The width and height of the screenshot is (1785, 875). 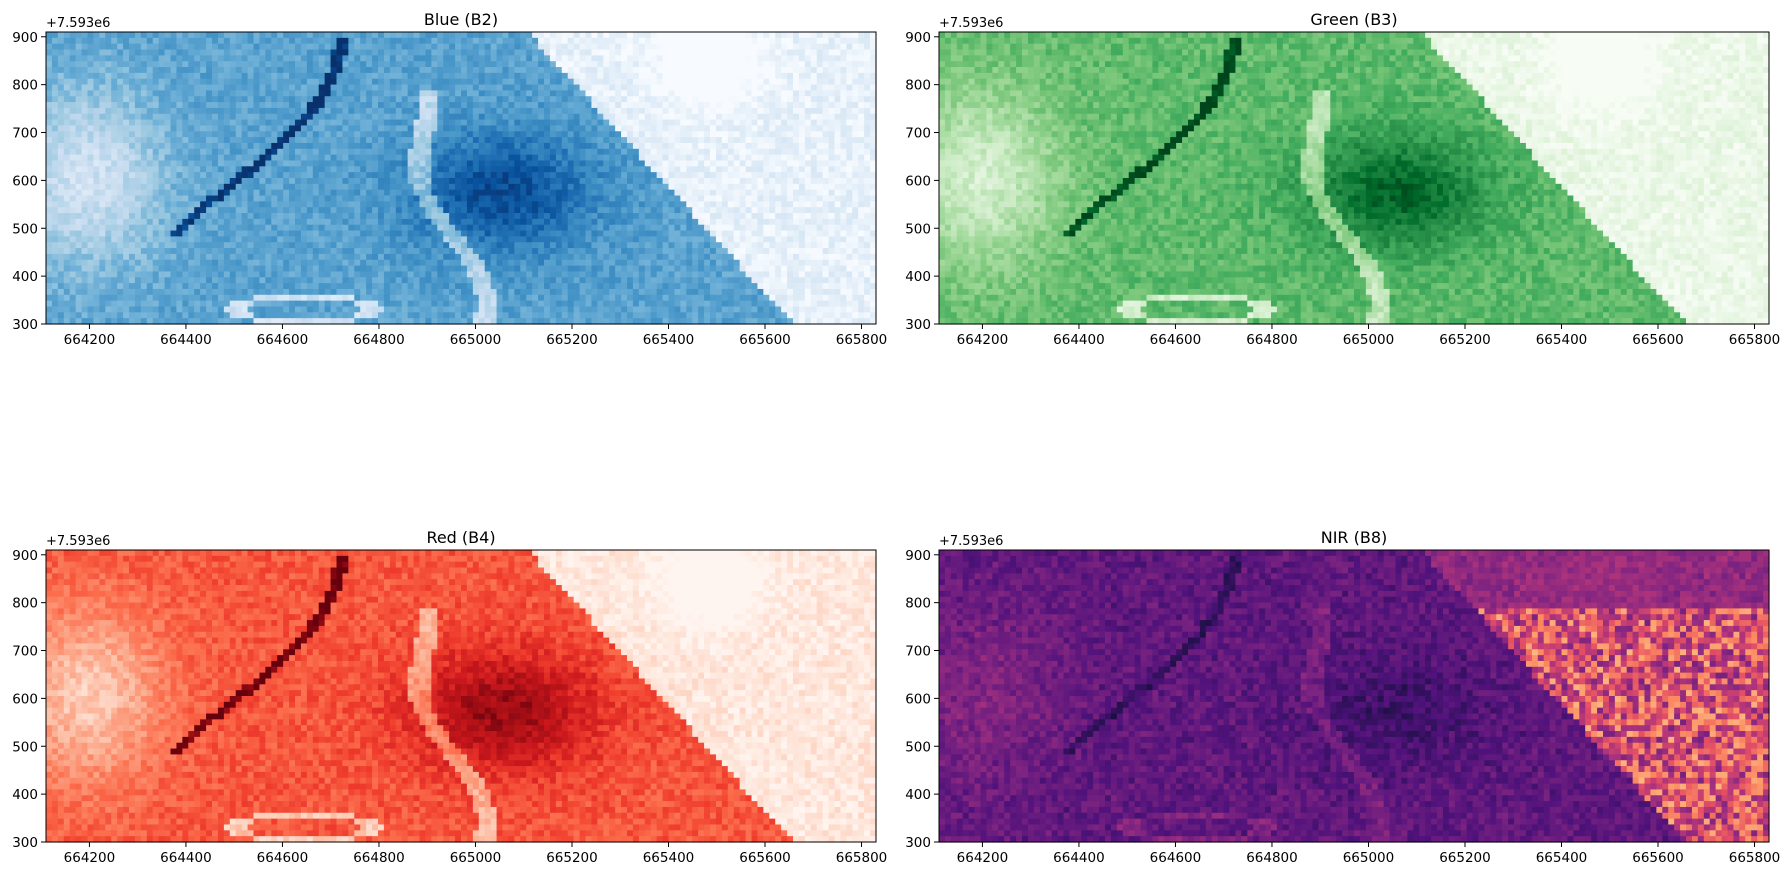 I want to click on subplot-title: NIR (B8), so click(x=1354, y=537).